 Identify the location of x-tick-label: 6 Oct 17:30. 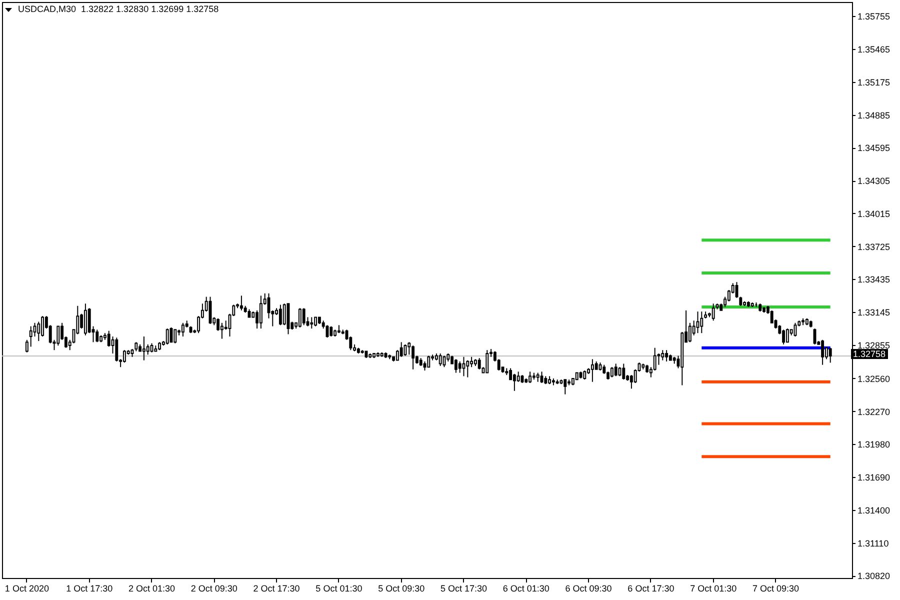
(651, 589).